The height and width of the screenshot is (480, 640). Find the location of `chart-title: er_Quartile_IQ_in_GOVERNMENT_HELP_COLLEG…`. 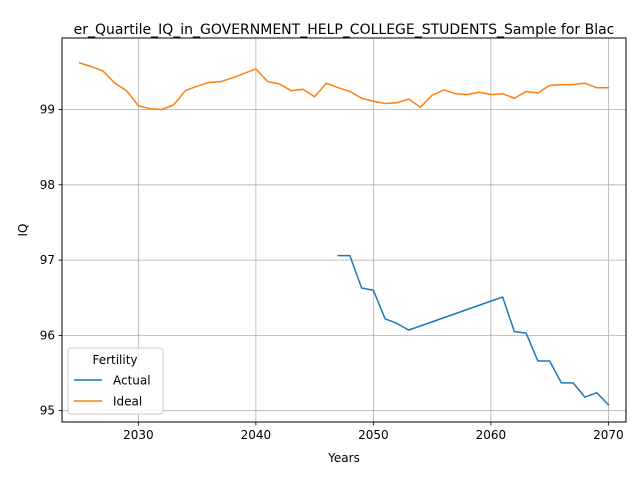

chart-title: er_Quartile_IQ_in_GOVERNMENT_HELP_COLLEG… is located at coordinates (344, 30).